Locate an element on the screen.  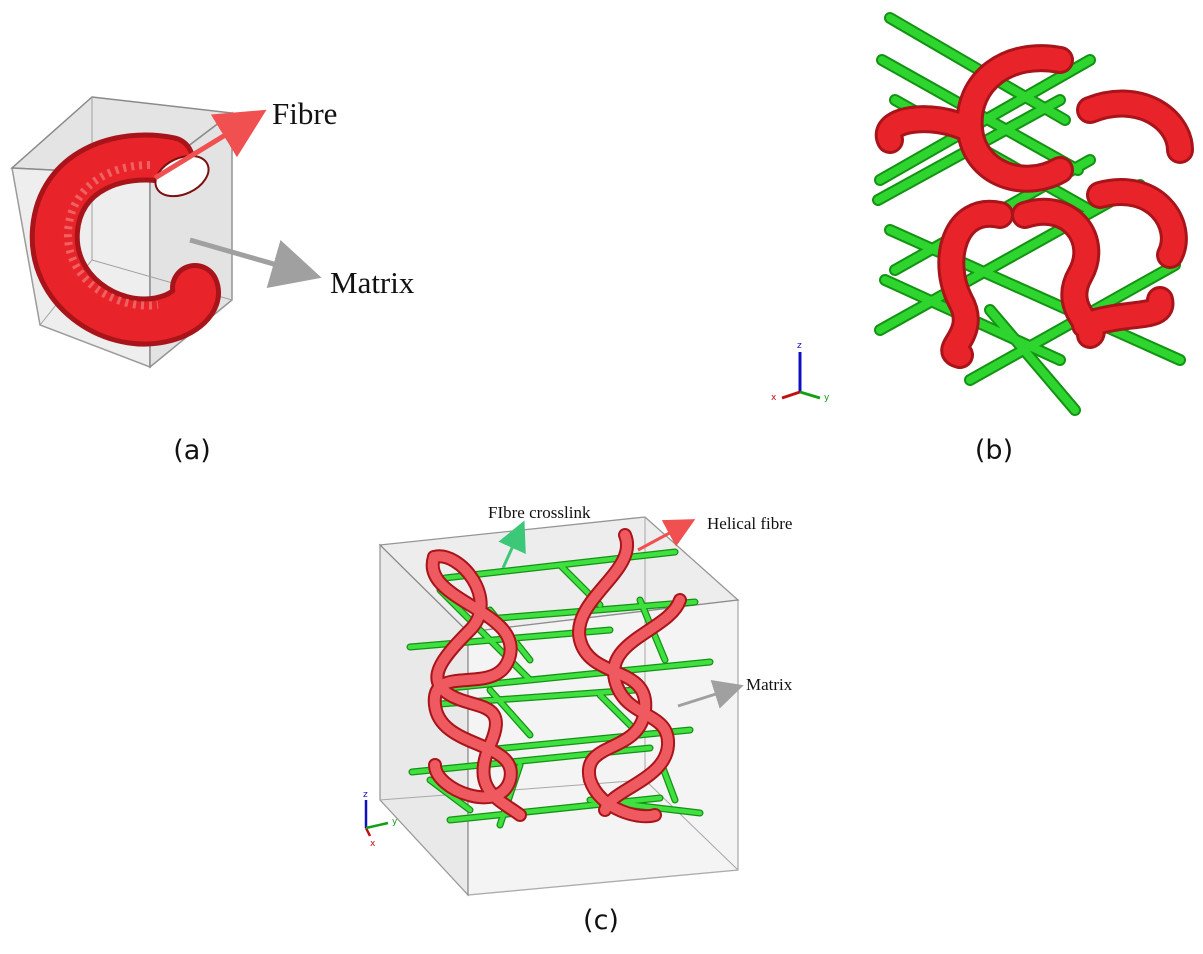
helical-fibre-arrow is located at coordinates (666, 535).